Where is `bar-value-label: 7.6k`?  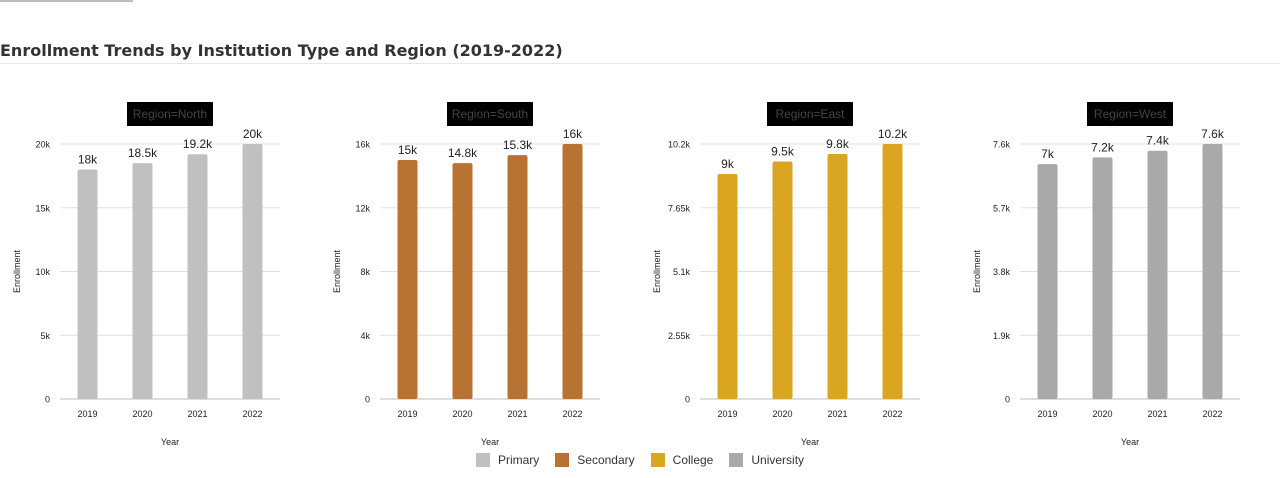 bar-value-label: 7.6k is located at coordinates (1213, 134).